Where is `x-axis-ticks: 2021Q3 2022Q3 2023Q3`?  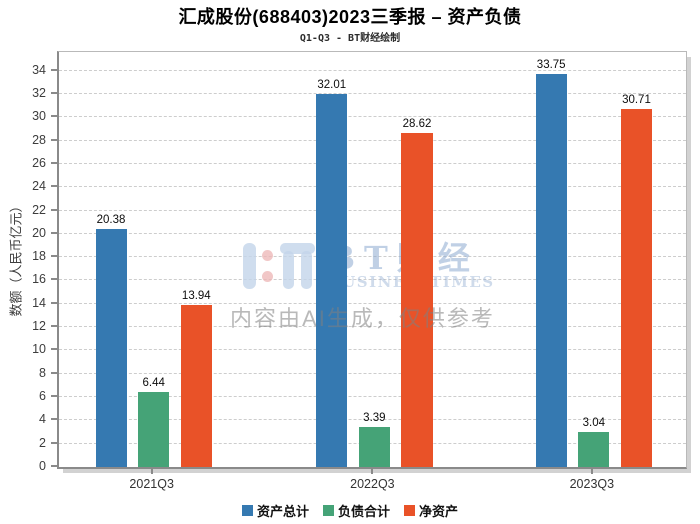 x-axis-ticks: 2021Q3 2022Q3 2023Q3 is located at coordinates (370, 481).